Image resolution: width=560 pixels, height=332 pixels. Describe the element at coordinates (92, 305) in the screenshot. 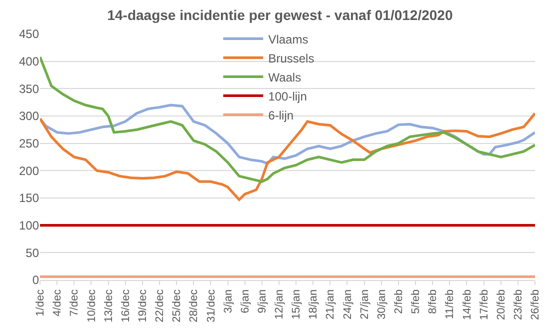

I see `x-tick-label: 10/dec` at that location.